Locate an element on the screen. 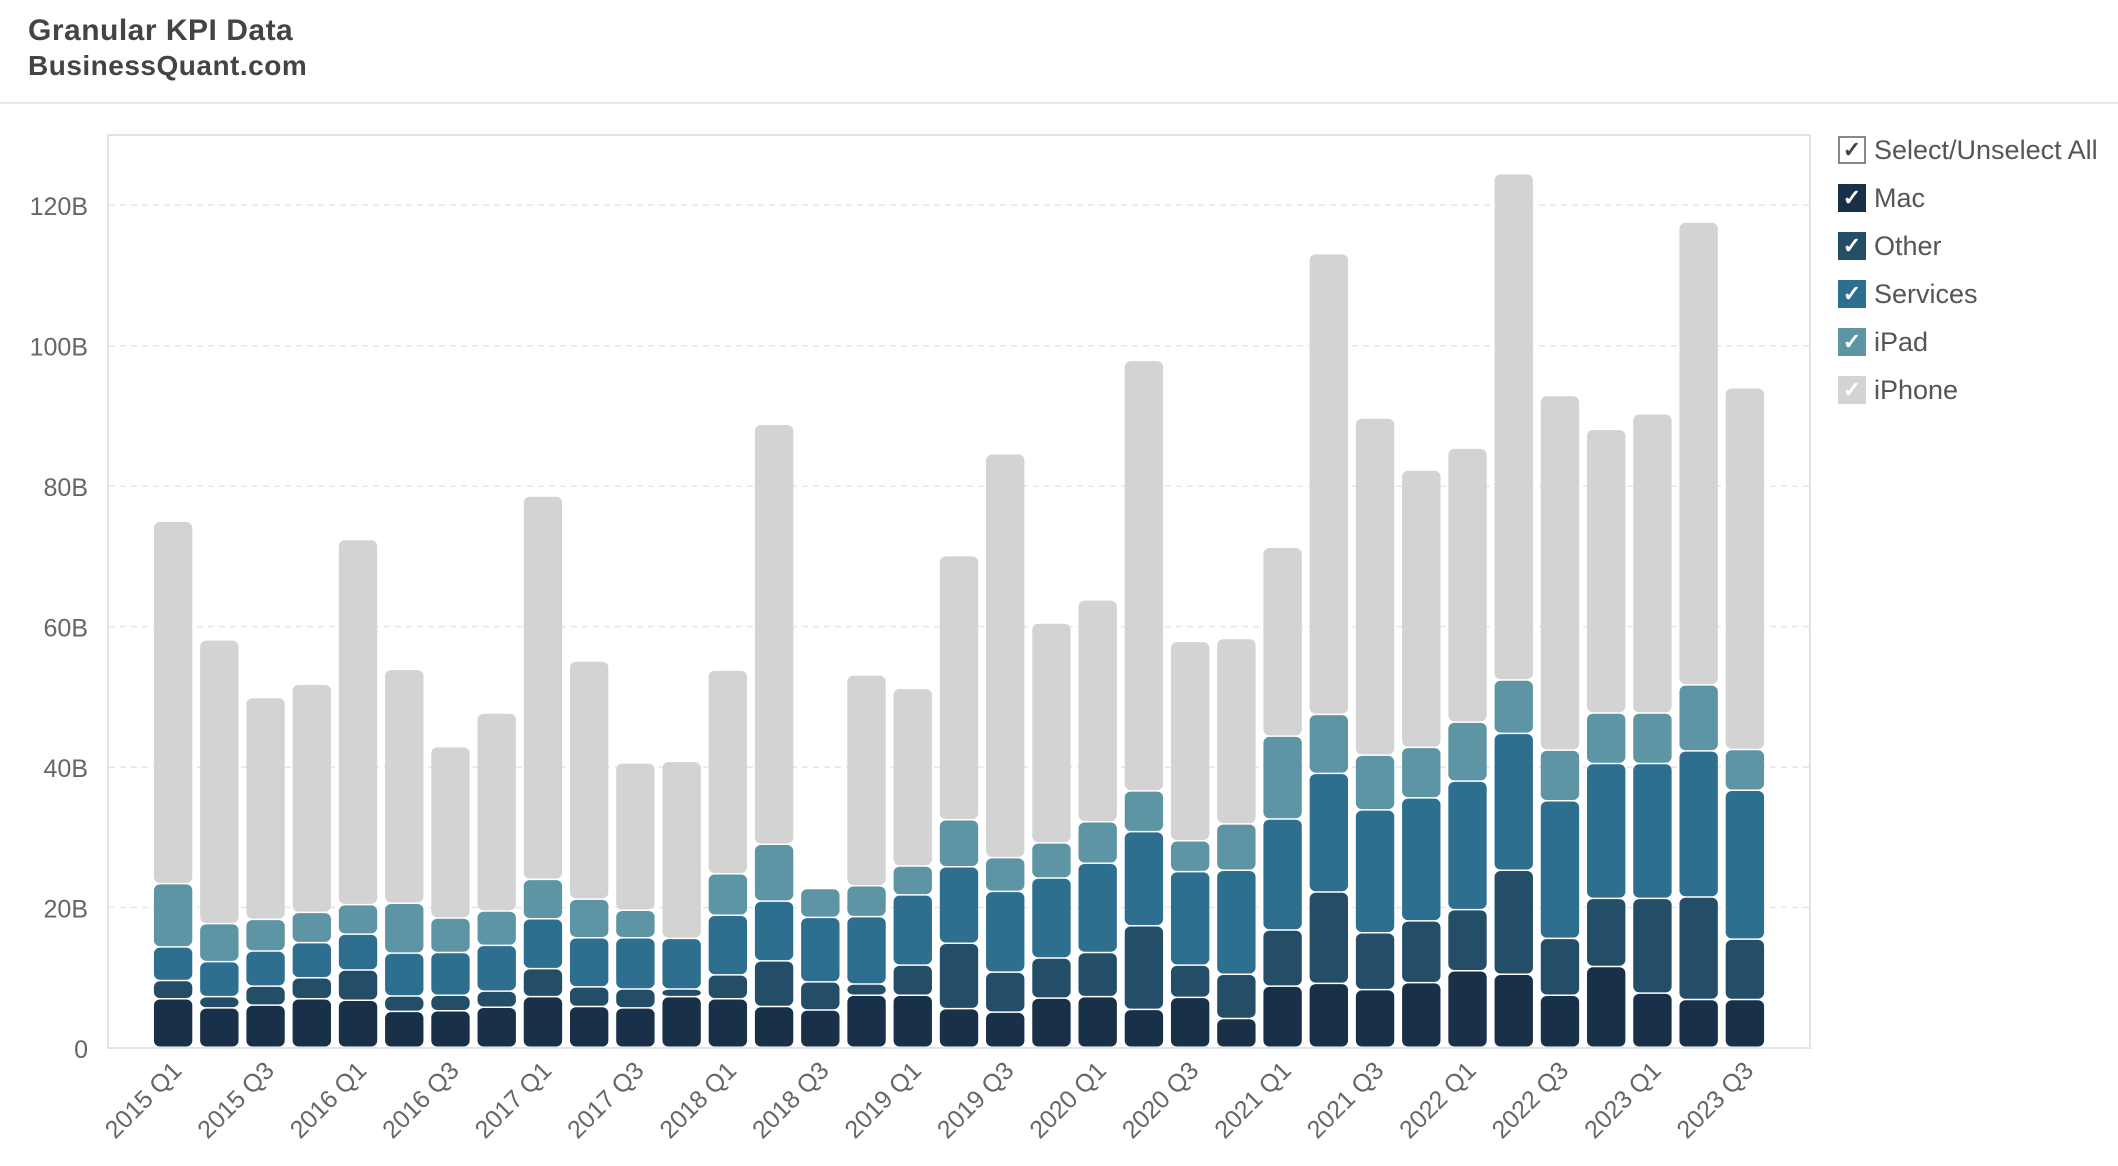 This screenshot has height=1166, width=2118. legend-item-mac: ✓ Mac is located at coordinates (1978, 198).